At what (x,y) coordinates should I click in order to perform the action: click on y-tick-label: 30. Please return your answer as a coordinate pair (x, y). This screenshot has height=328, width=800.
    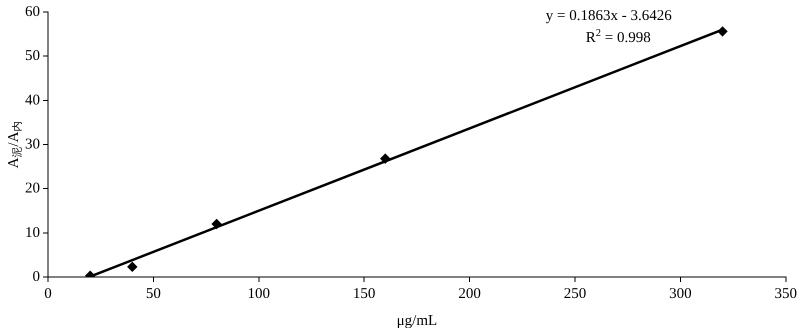
    Looking at the image, I should click on (32, 144).